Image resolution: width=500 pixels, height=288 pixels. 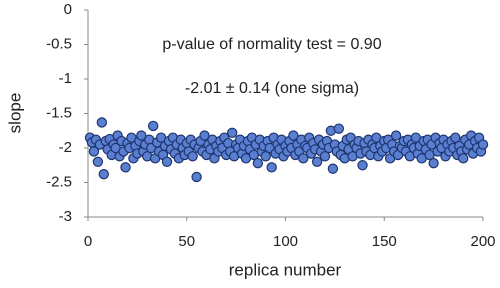 What do you see at coordinates (59, 112) in the screenshot?
I see `y-tick-label: -1.5` at bounding box center [59, 112].